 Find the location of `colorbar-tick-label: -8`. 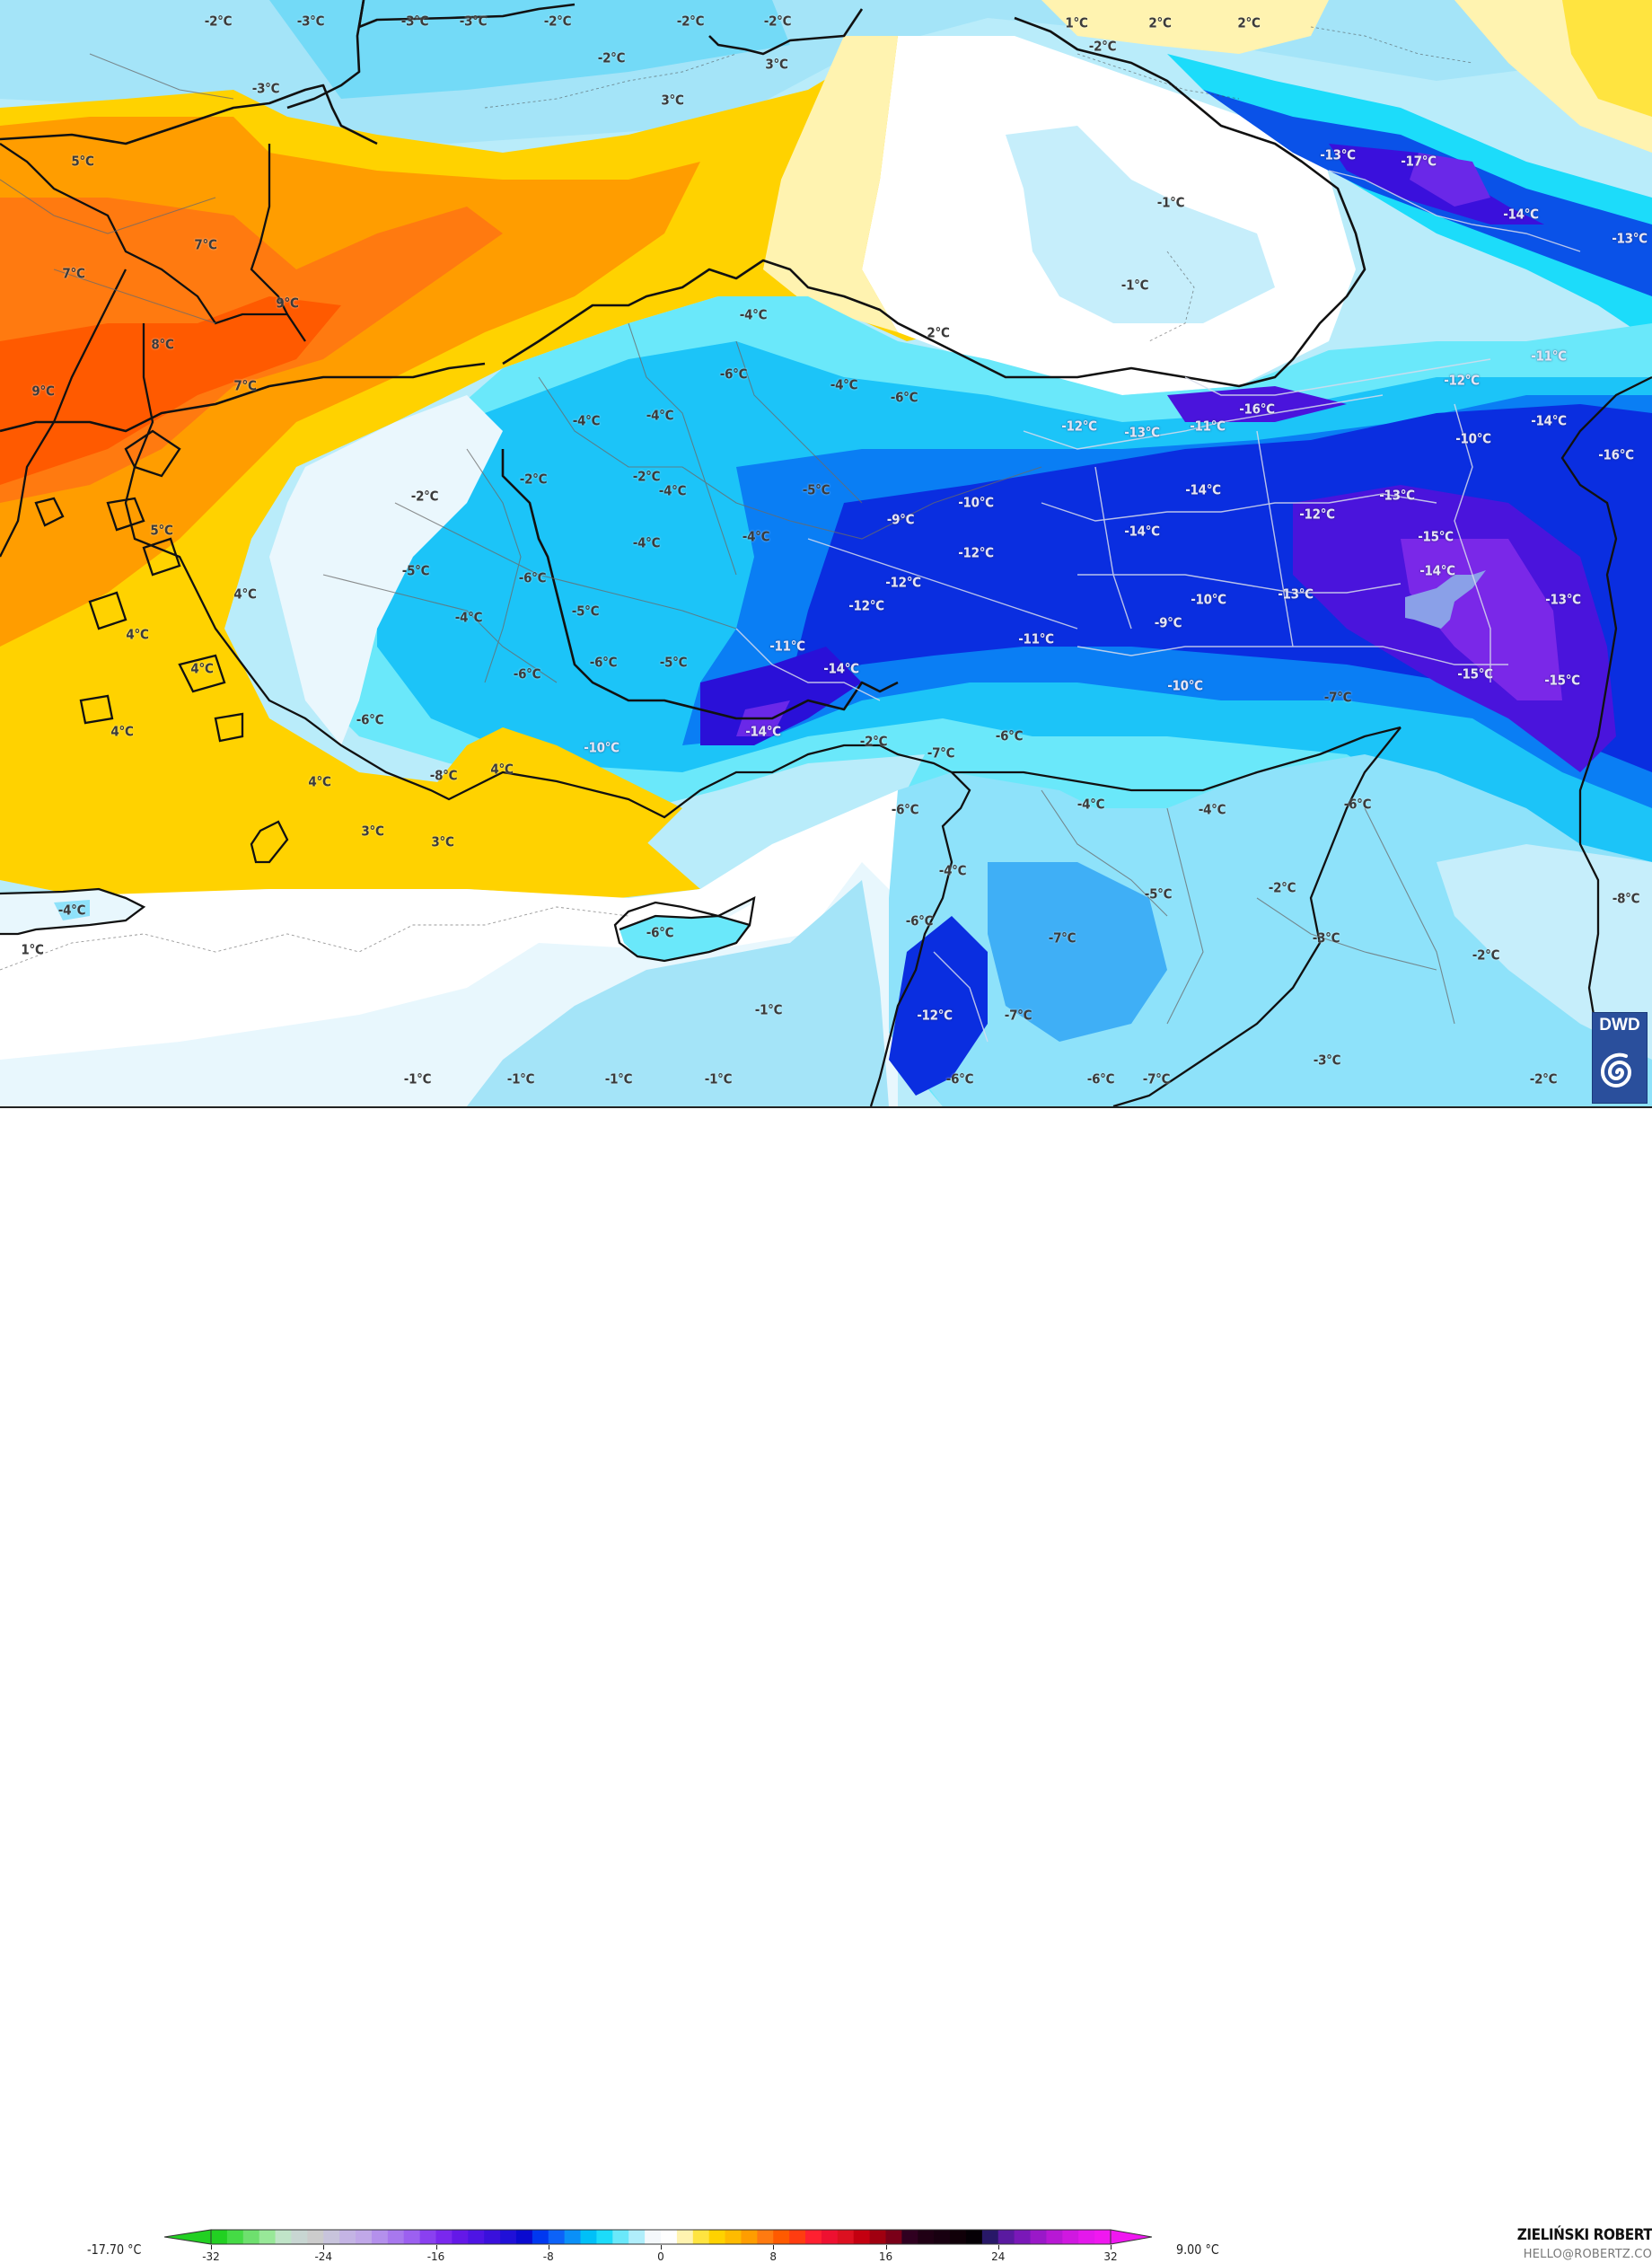

colorbar-tick-label: -8 is located at coordinates (548, 2256).